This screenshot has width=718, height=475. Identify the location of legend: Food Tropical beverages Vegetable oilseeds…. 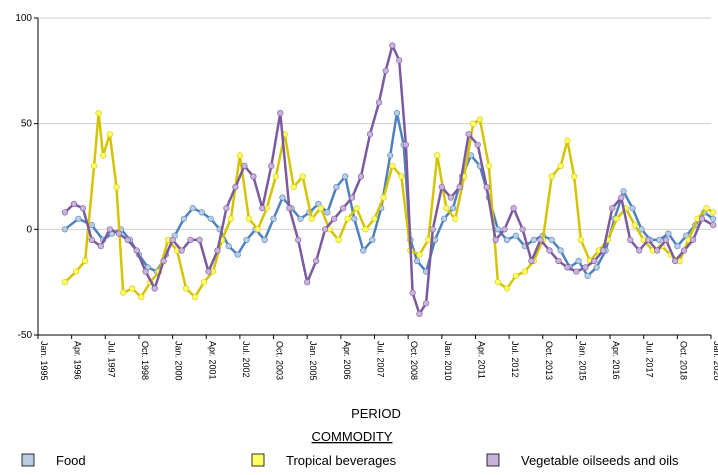
(350, 460).